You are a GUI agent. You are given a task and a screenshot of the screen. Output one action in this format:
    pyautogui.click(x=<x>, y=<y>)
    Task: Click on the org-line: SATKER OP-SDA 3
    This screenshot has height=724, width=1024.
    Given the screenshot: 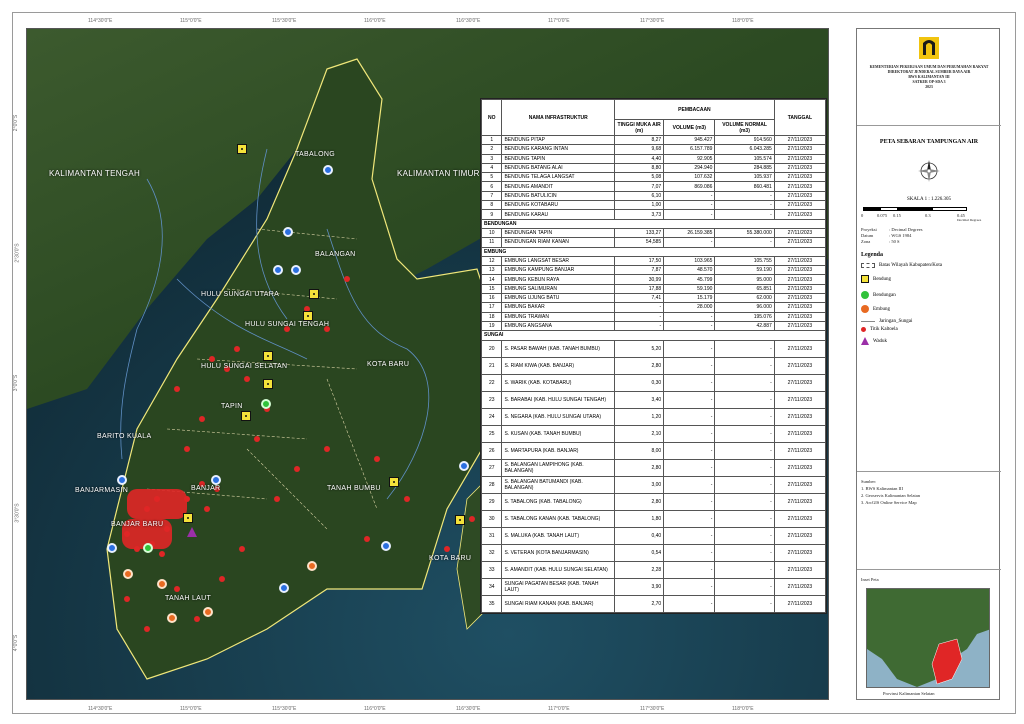 What is the action you would take?
    pyautogui.click(x=929, y=82)
    